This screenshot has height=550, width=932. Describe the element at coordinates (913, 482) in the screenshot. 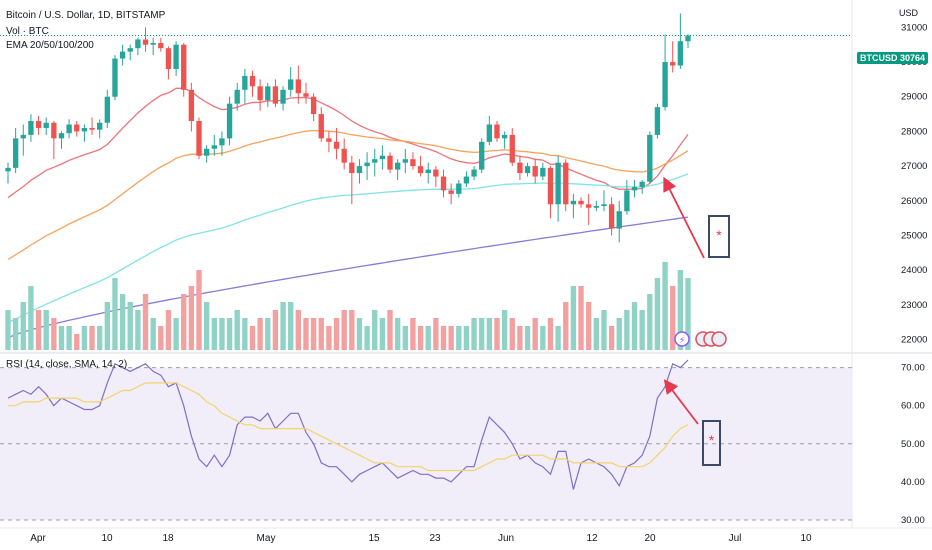

I see `rsi-tick-label: 40.00` at that location.